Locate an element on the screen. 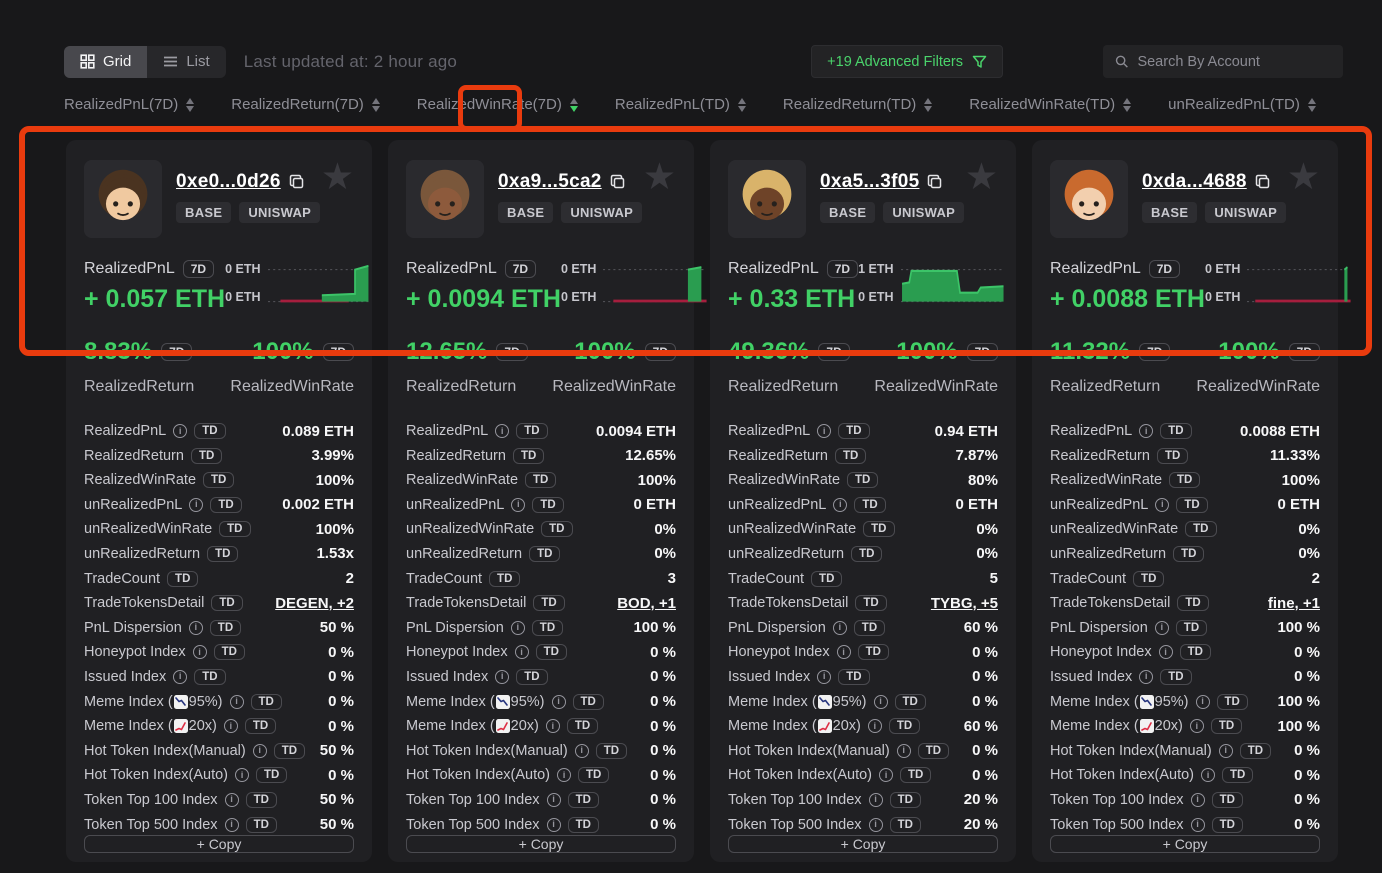  sort-header-3: RealizedPnL(TD) is located at coordinates (680, 104).